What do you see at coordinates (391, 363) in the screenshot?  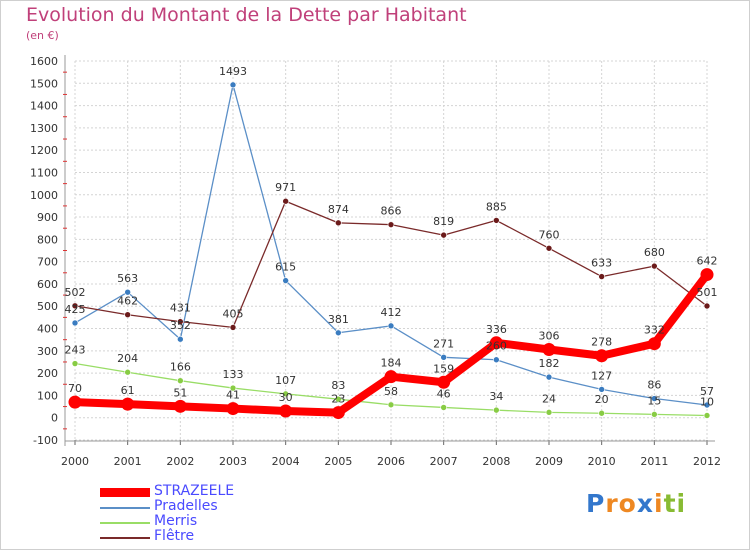 I see `data-label-strazeele: 184` at bounding box center [391, 363].